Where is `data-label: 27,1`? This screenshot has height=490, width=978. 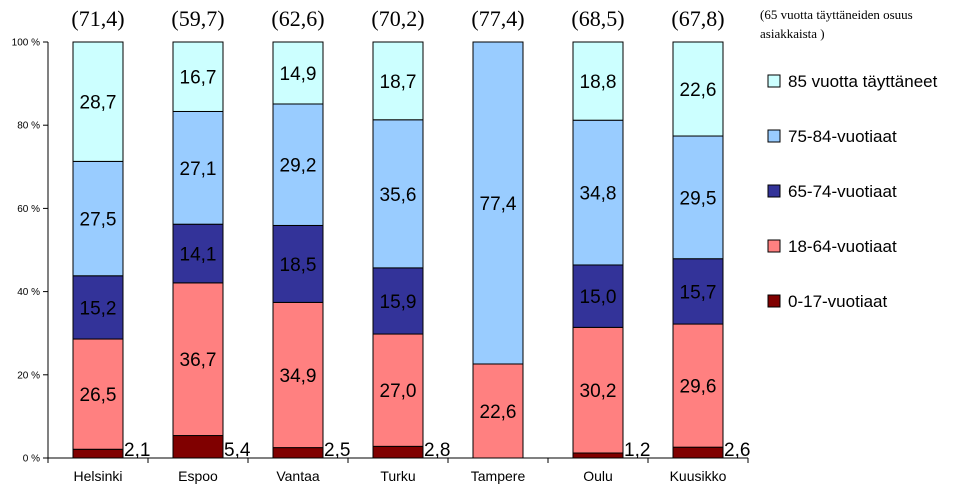 data-label: 27,1 is located at coordinates (198, 169).